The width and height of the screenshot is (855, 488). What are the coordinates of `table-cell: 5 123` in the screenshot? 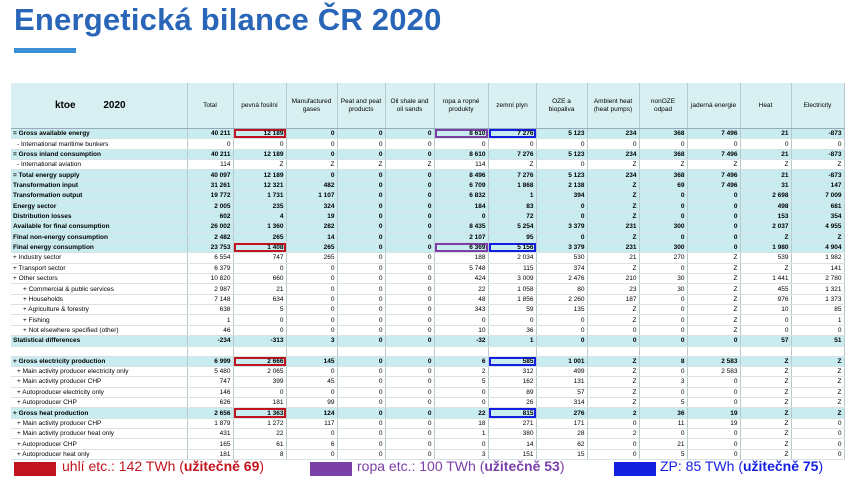 It's located at (562, 134).